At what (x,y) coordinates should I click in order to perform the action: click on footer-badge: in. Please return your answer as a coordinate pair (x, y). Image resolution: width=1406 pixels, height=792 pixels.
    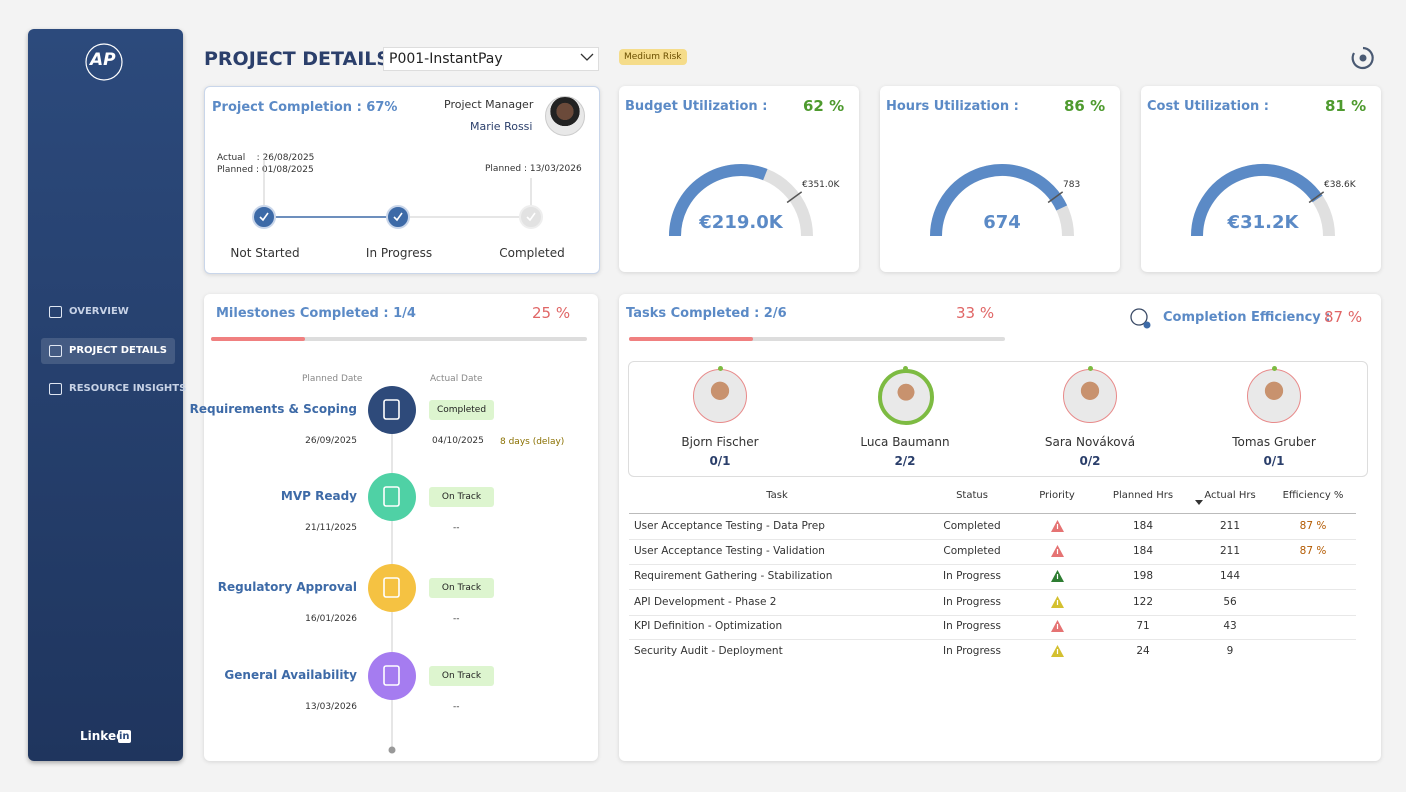
    Looking at the image, I should click on (124, 736).